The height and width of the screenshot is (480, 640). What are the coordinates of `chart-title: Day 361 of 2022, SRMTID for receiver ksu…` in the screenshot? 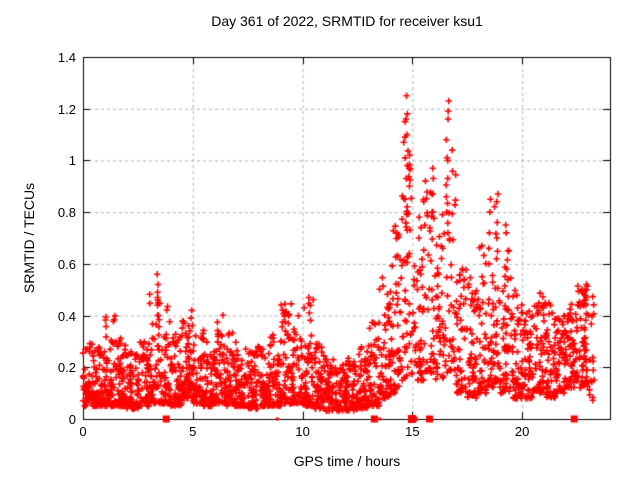 It's located at (347, 21).